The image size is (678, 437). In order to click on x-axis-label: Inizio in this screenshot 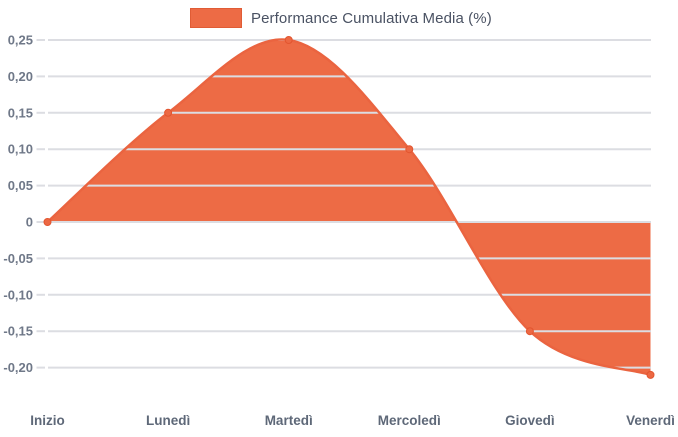, I will do `click(47, 420)`.